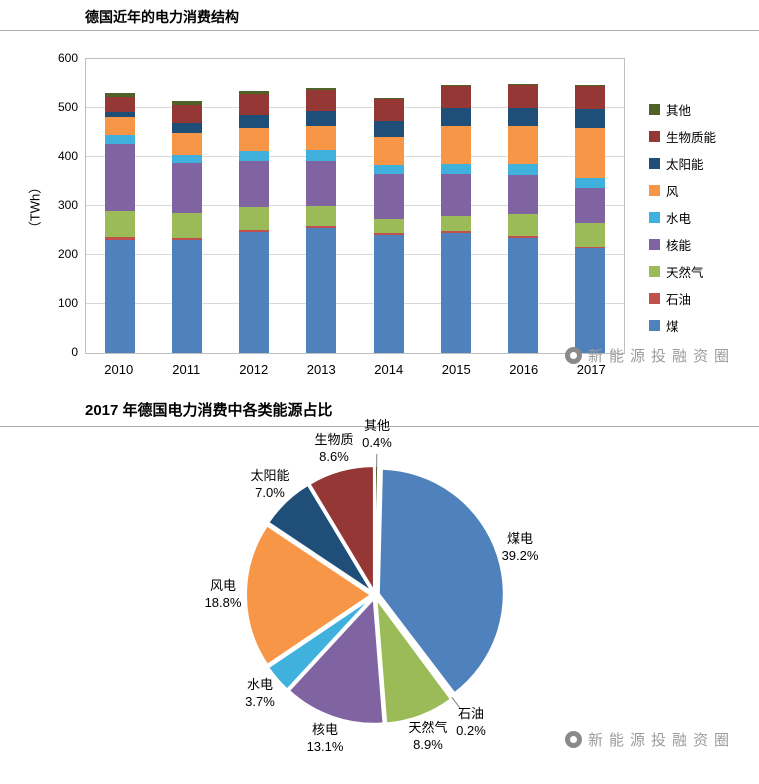 The height and width of the screenshot is (784, 759). I want to click on pie-label-天然气: 天然气 8.9%, so click(427, 737).